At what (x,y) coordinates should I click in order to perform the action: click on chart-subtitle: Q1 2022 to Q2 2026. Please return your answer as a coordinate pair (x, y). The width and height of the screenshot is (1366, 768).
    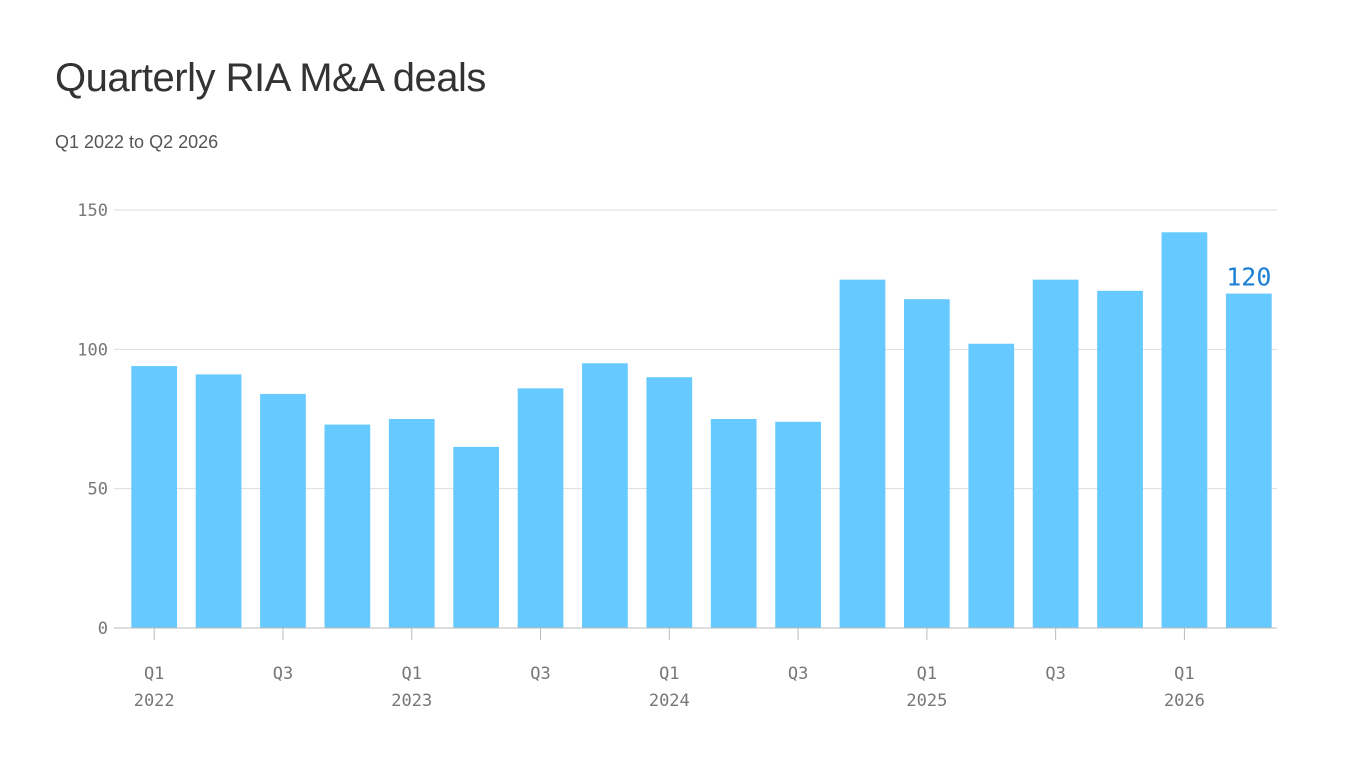
    Looking at the image, I should click on (137, 142).